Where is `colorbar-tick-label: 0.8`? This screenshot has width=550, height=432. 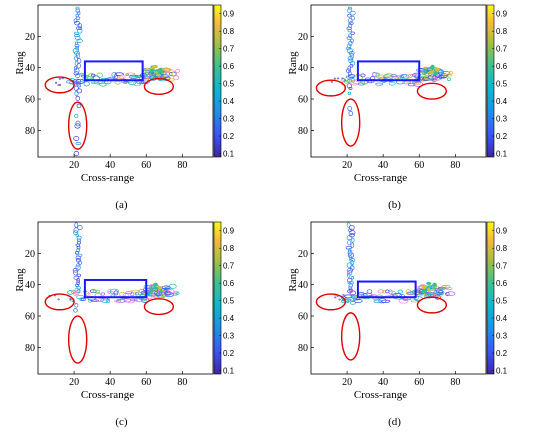
colorbar-tick-label: 0.8 is located at coordinates (502, 31).